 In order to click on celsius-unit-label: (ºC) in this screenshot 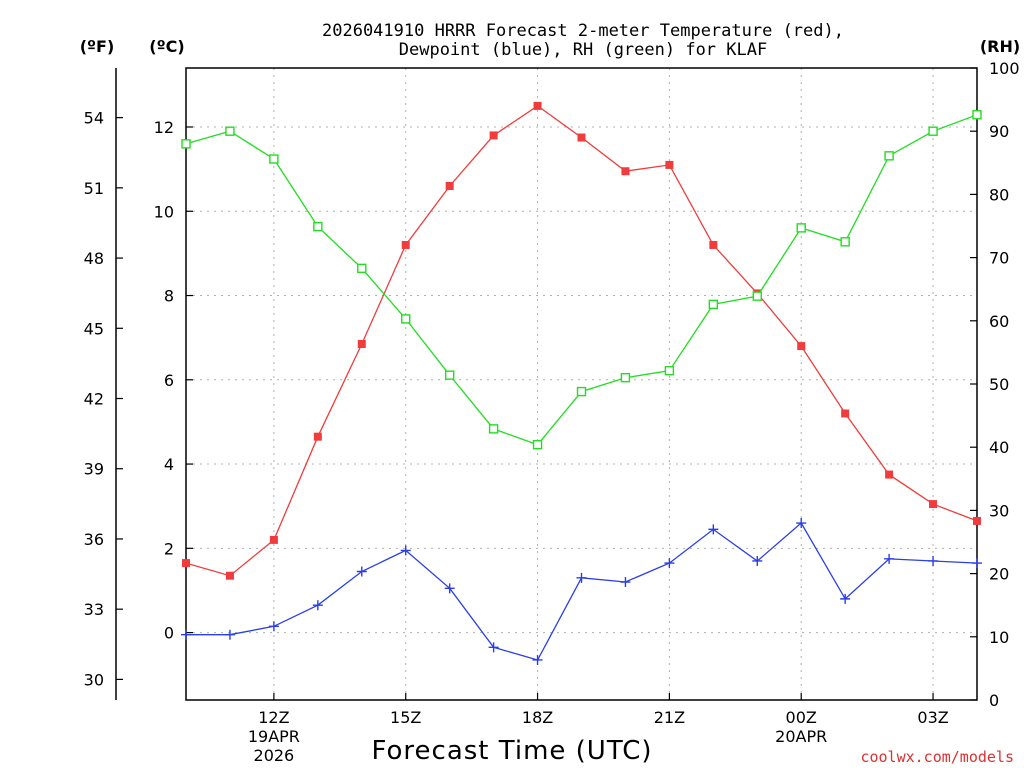, I will do `click(166, 46)`.